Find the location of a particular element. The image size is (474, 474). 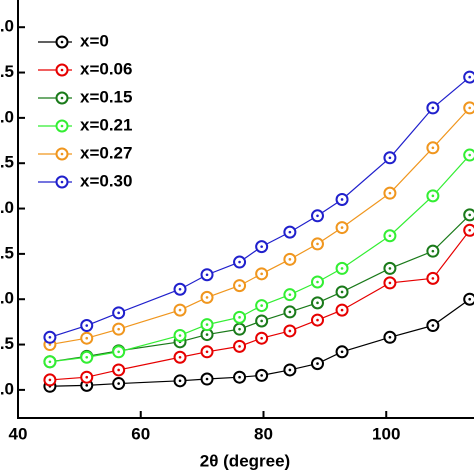

y-tick-label: 0.0 is located at coordinates (7, 388).